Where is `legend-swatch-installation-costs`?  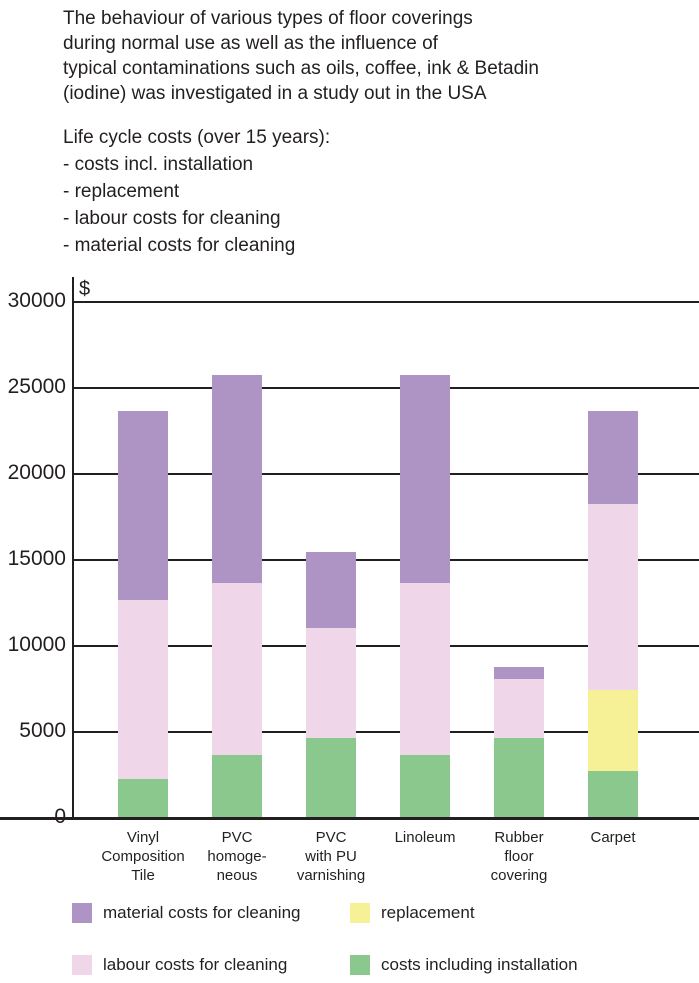
legend-swatch-installation-costs is located at coordinates (360, 965).